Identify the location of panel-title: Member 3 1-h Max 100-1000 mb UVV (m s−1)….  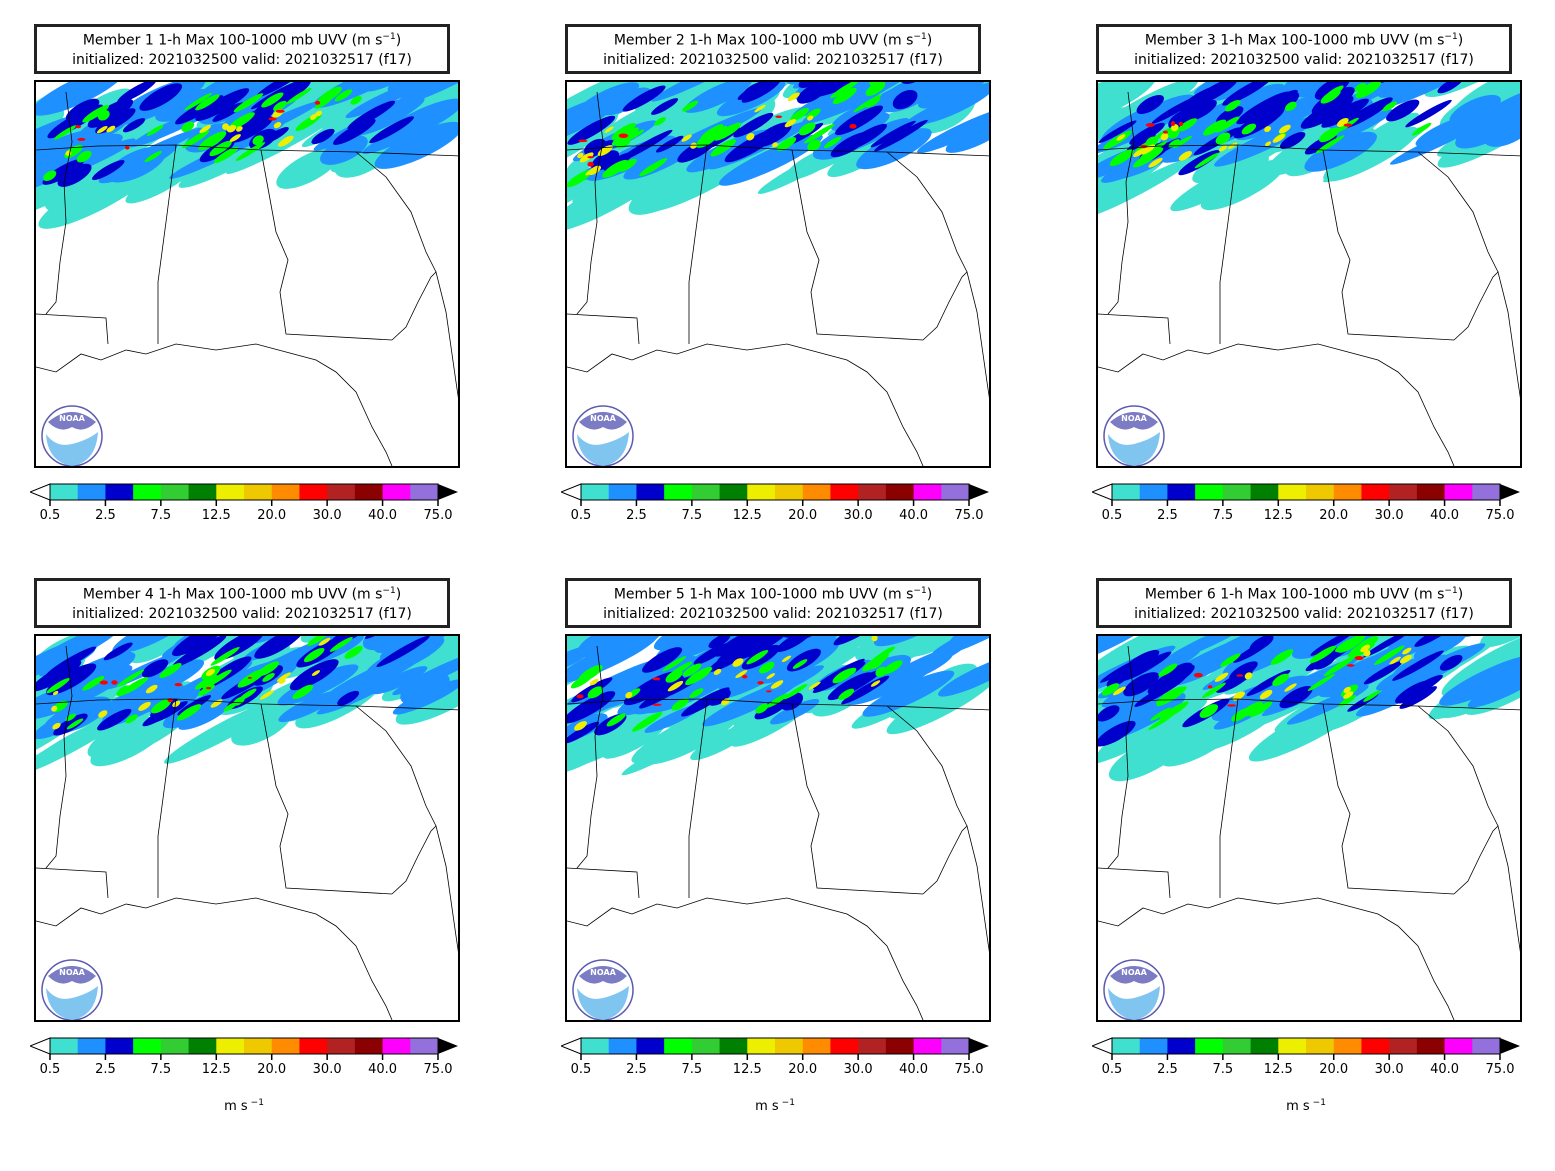
(1304, 49).